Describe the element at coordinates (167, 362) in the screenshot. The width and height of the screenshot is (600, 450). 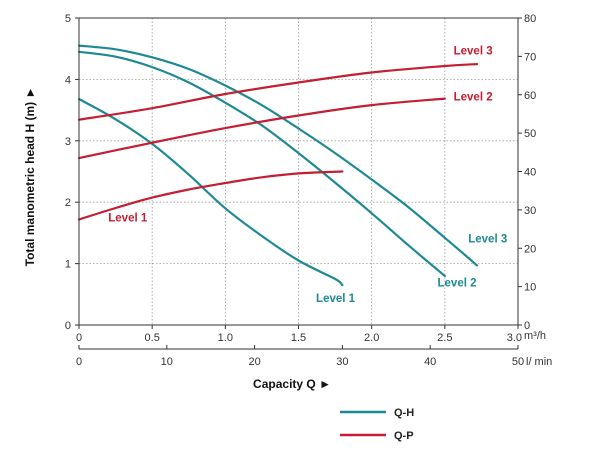
I see `x2-tick-label: 10` at that location.